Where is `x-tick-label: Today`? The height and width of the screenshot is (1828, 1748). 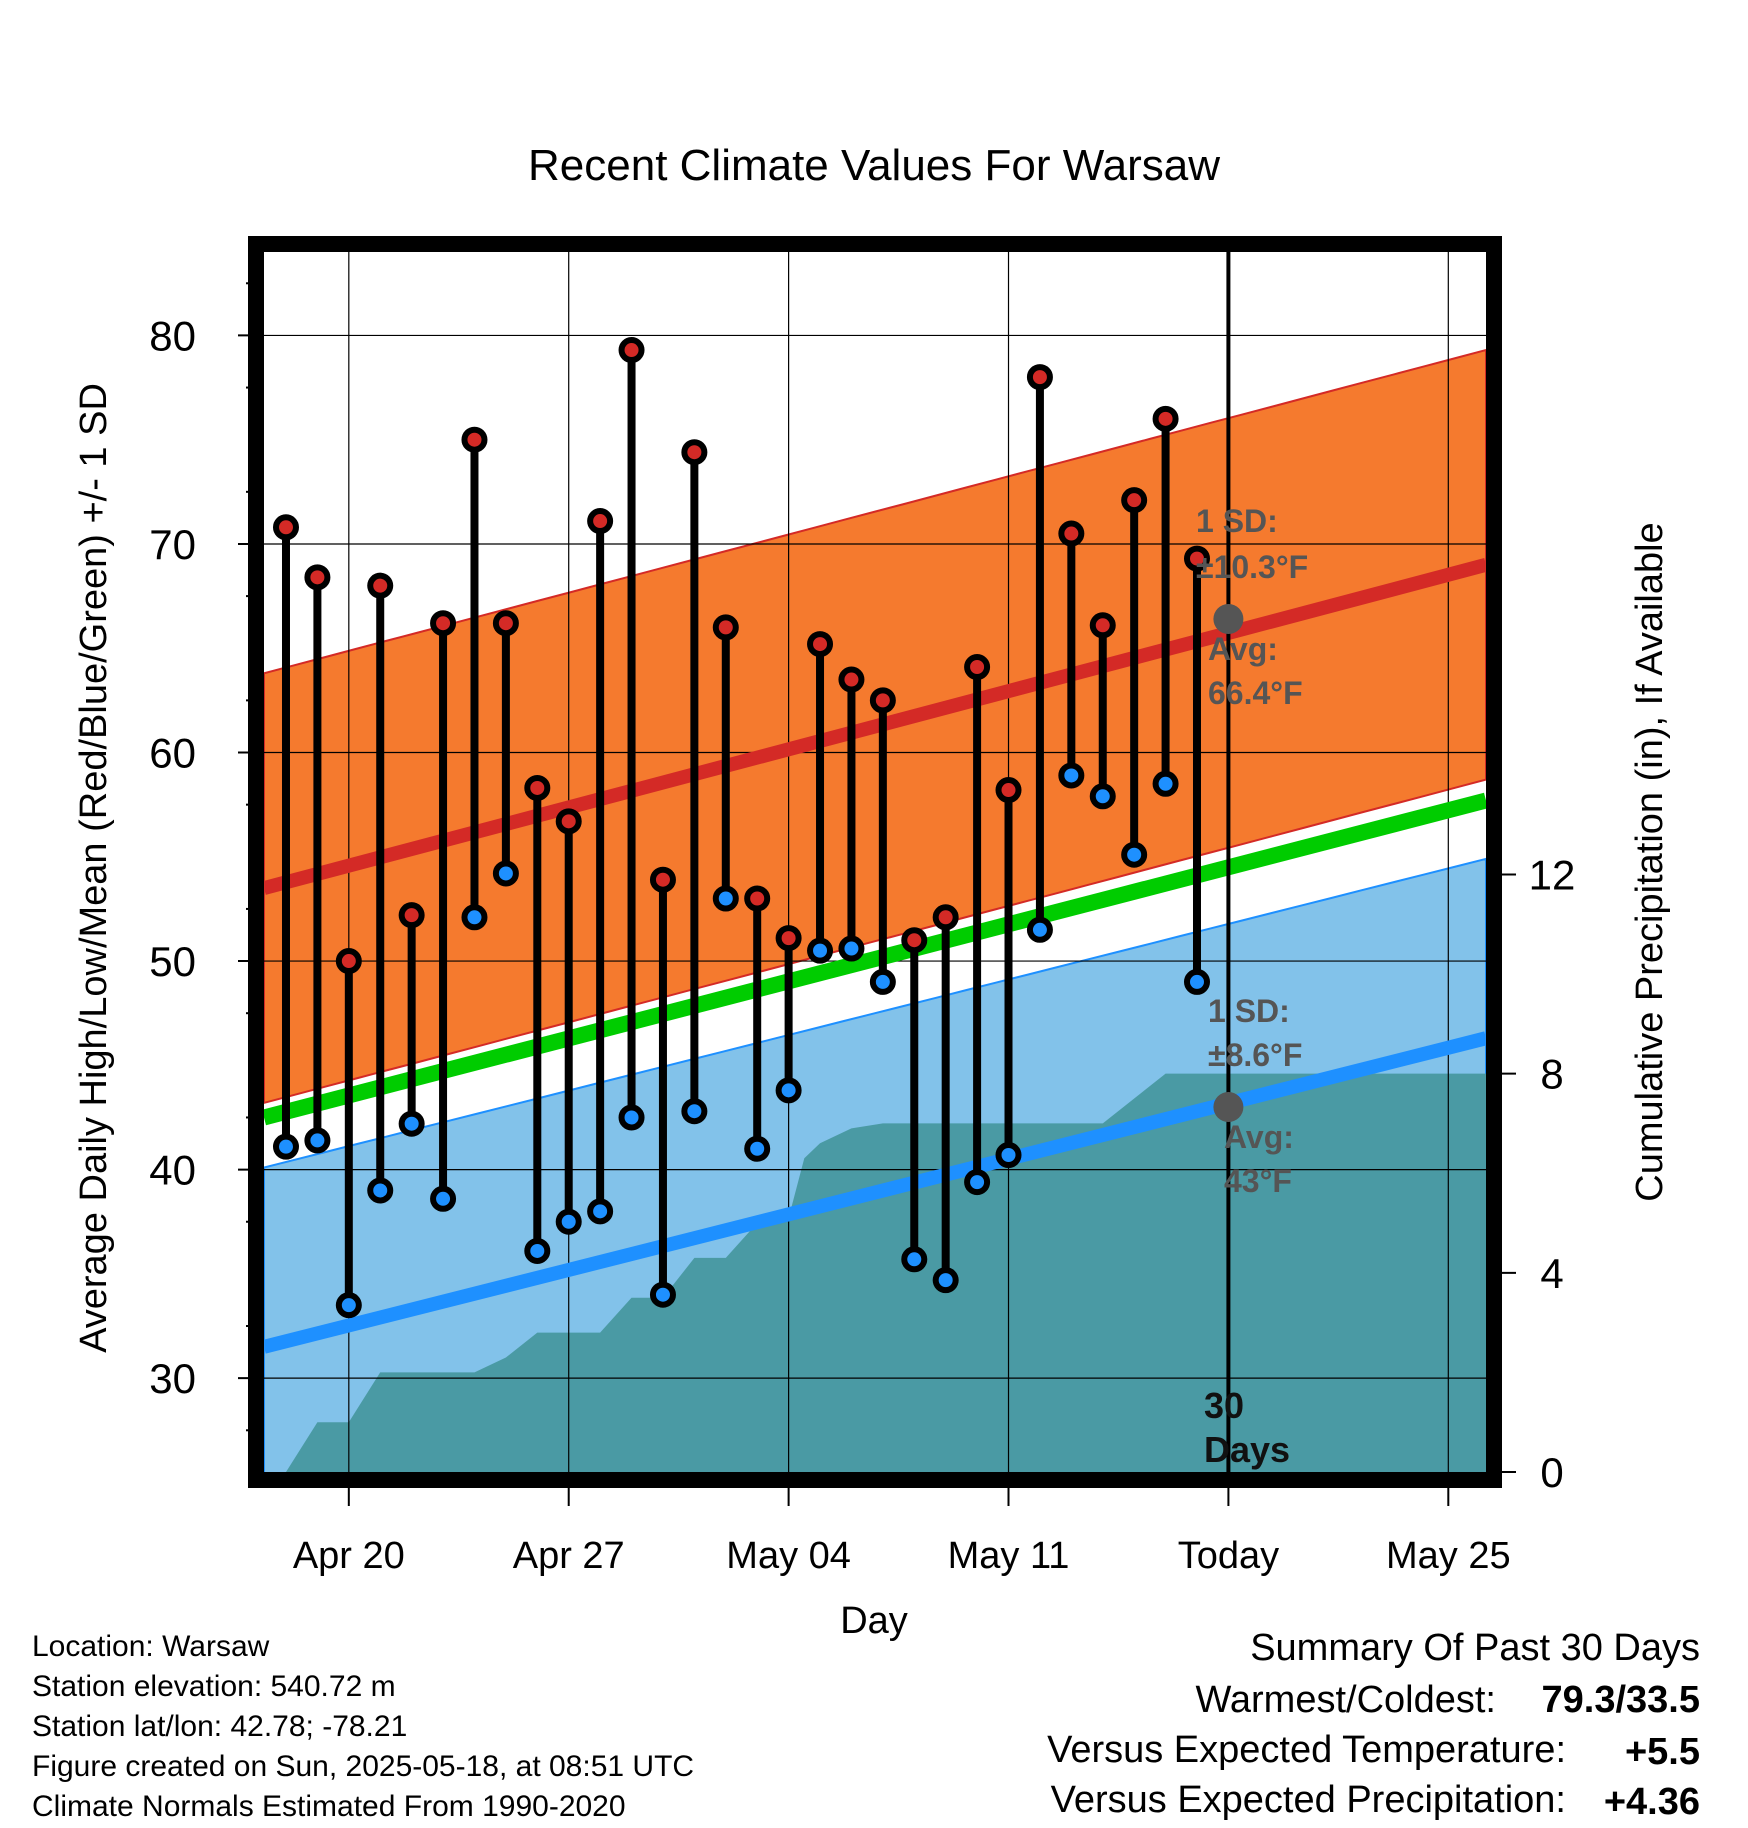 x-tick-label: Today is located at coordinates (1228, 1556).